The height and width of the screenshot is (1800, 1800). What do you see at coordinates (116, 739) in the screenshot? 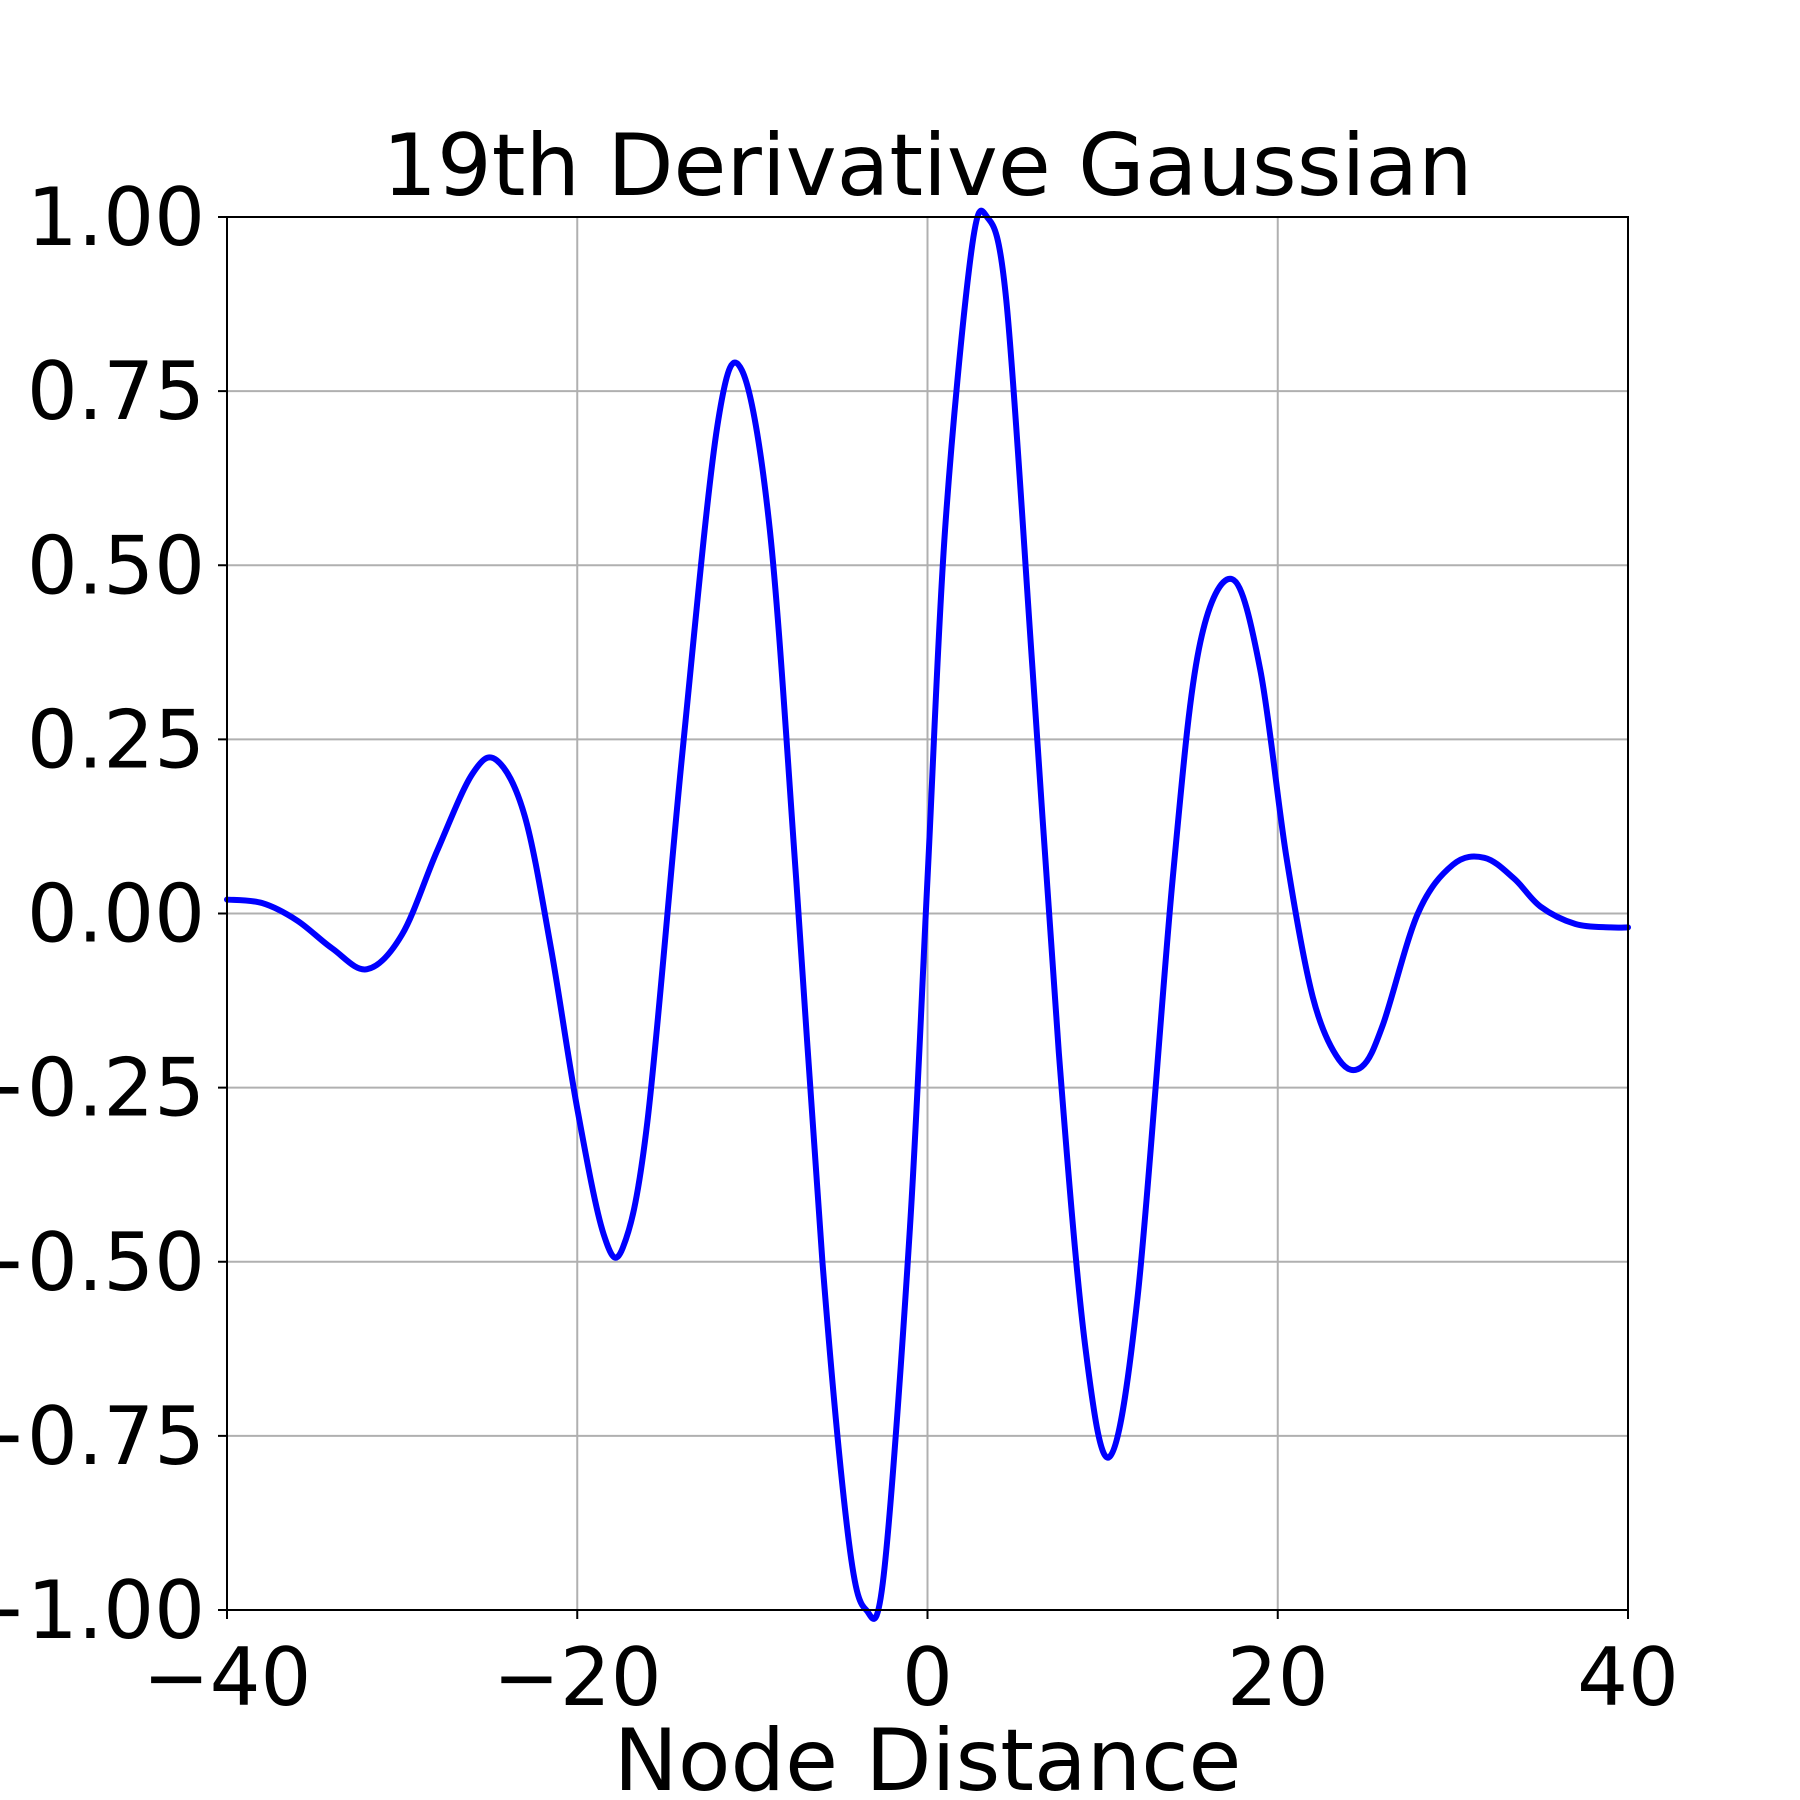
I see `y-tick-label: 0.25` at bounding box center [116, 739].